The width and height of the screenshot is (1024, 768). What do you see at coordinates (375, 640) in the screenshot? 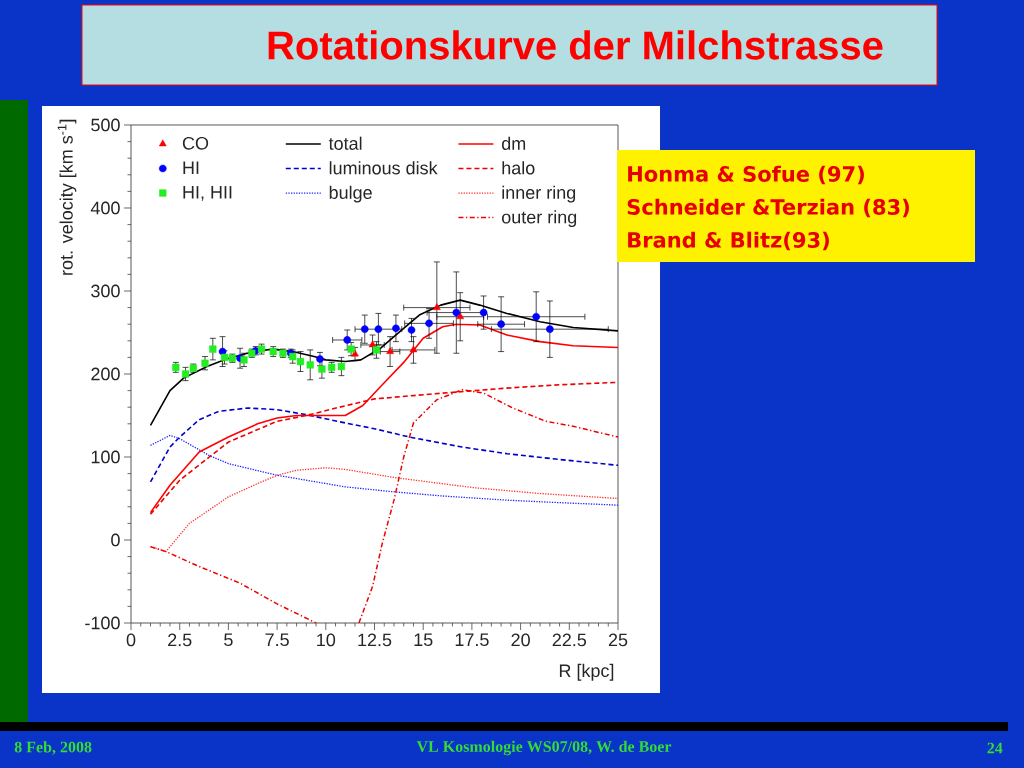
I see `x-tick-label: 12.5` at bounding box center [375, 640].